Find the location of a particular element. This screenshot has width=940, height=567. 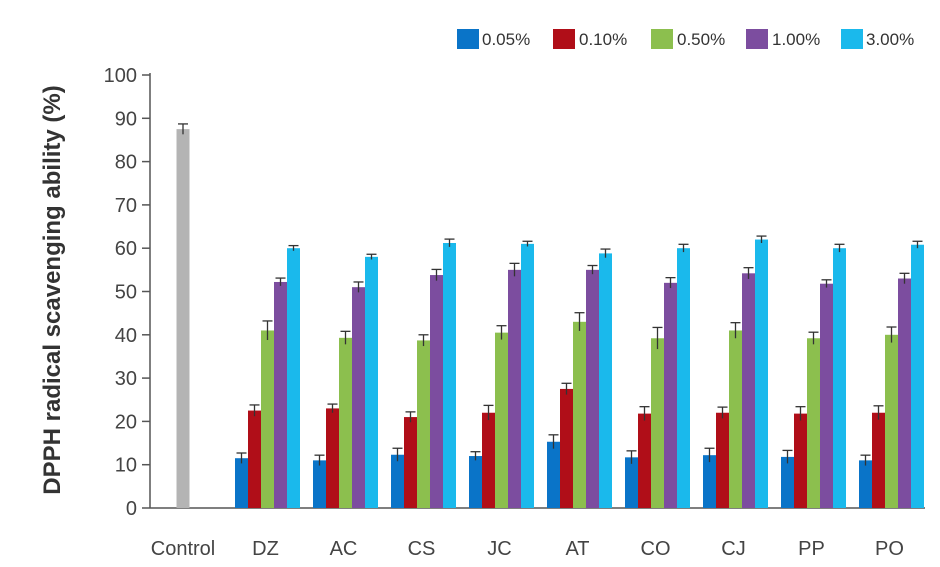

y-axis-label: DPPH radical scavenging ability (%) is located at coordinates (52, 289).